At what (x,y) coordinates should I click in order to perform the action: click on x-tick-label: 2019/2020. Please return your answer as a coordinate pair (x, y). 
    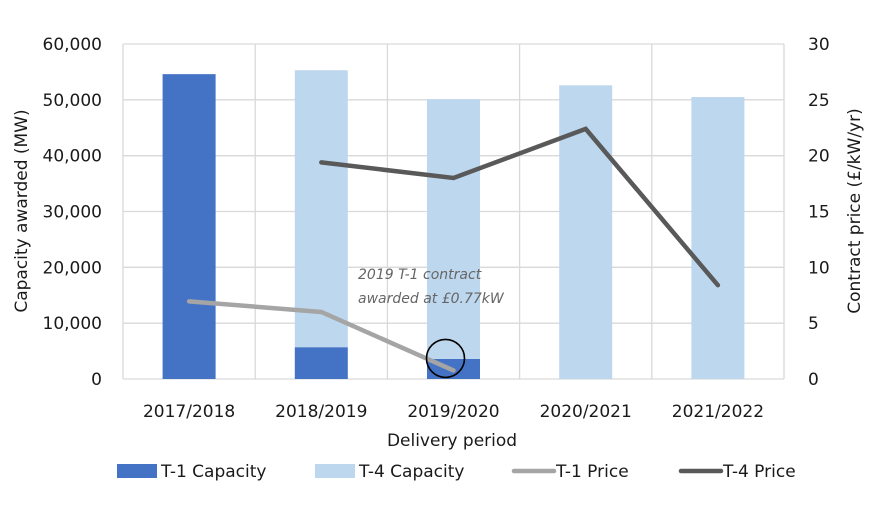
    Looking at the image, I should click on (453, 412).